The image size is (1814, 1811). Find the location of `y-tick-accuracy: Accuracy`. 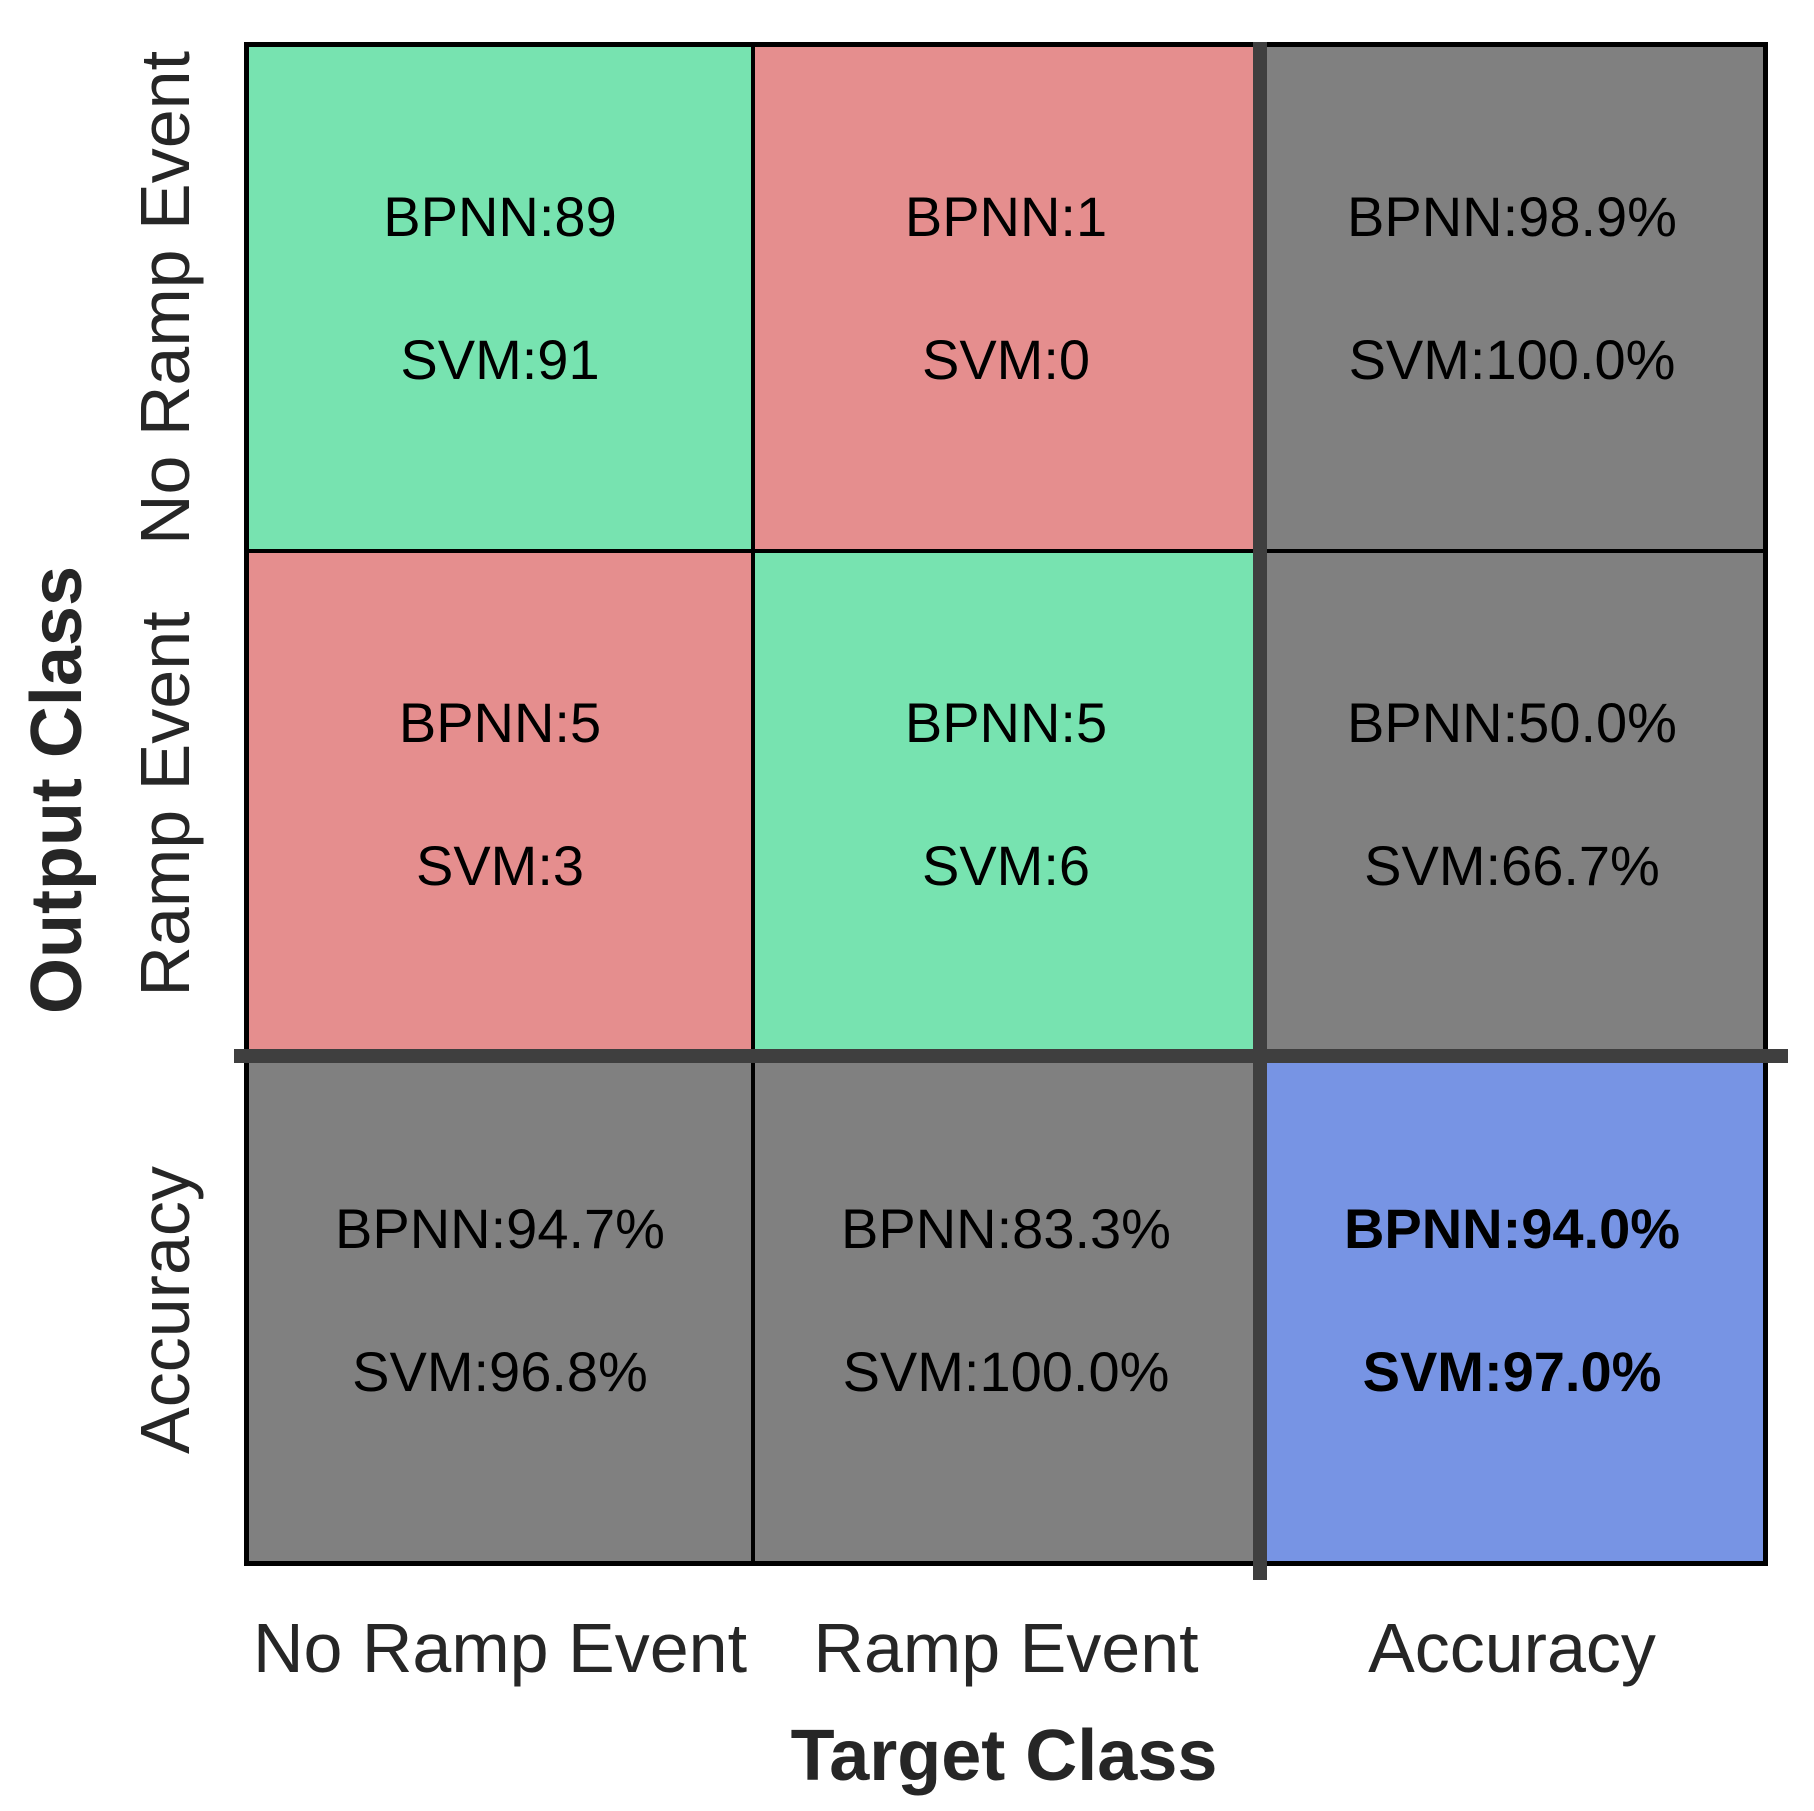

y-tick-accuracy: Accuracy is located at coordinates (165, 1310).